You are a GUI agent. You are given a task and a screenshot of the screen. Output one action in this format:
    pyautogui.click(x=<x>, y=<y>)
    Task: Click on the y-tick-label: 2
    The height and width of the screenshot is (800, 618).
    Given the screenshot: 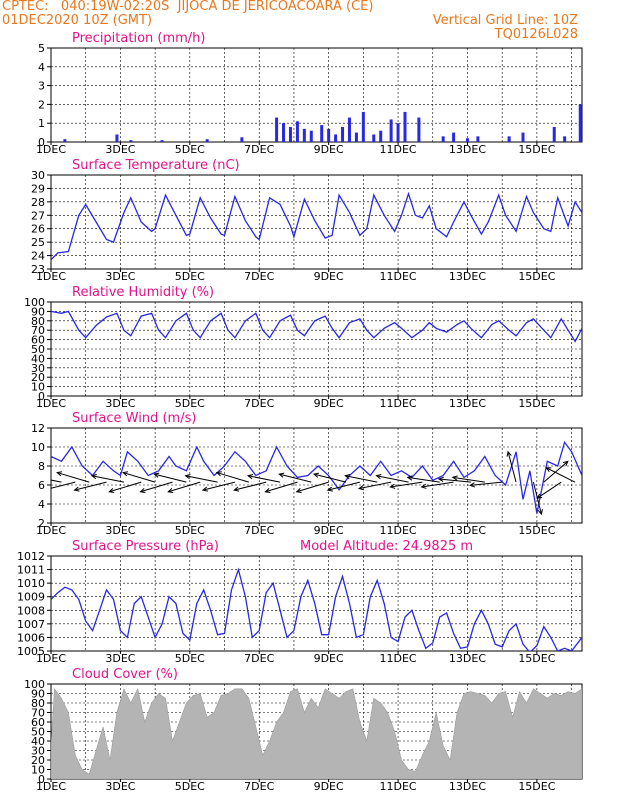 What is the action you would take?
    pyautogui.click(x=41, y=104)
    